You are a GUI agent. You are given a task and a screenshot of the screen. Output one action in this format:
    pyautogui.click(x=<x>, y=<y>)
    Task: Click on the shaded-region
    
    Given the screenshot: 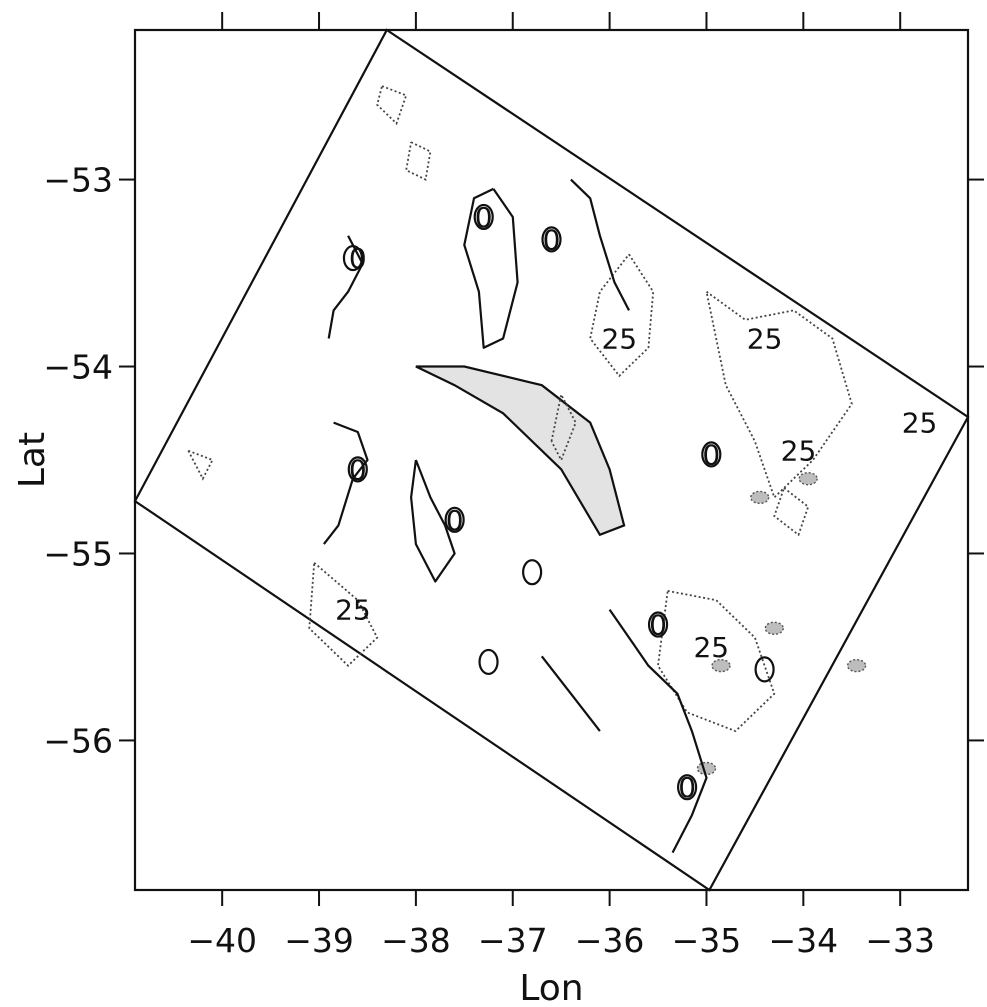 What is the action you would take?
    pyautogui.click(x=520, y=451)
    